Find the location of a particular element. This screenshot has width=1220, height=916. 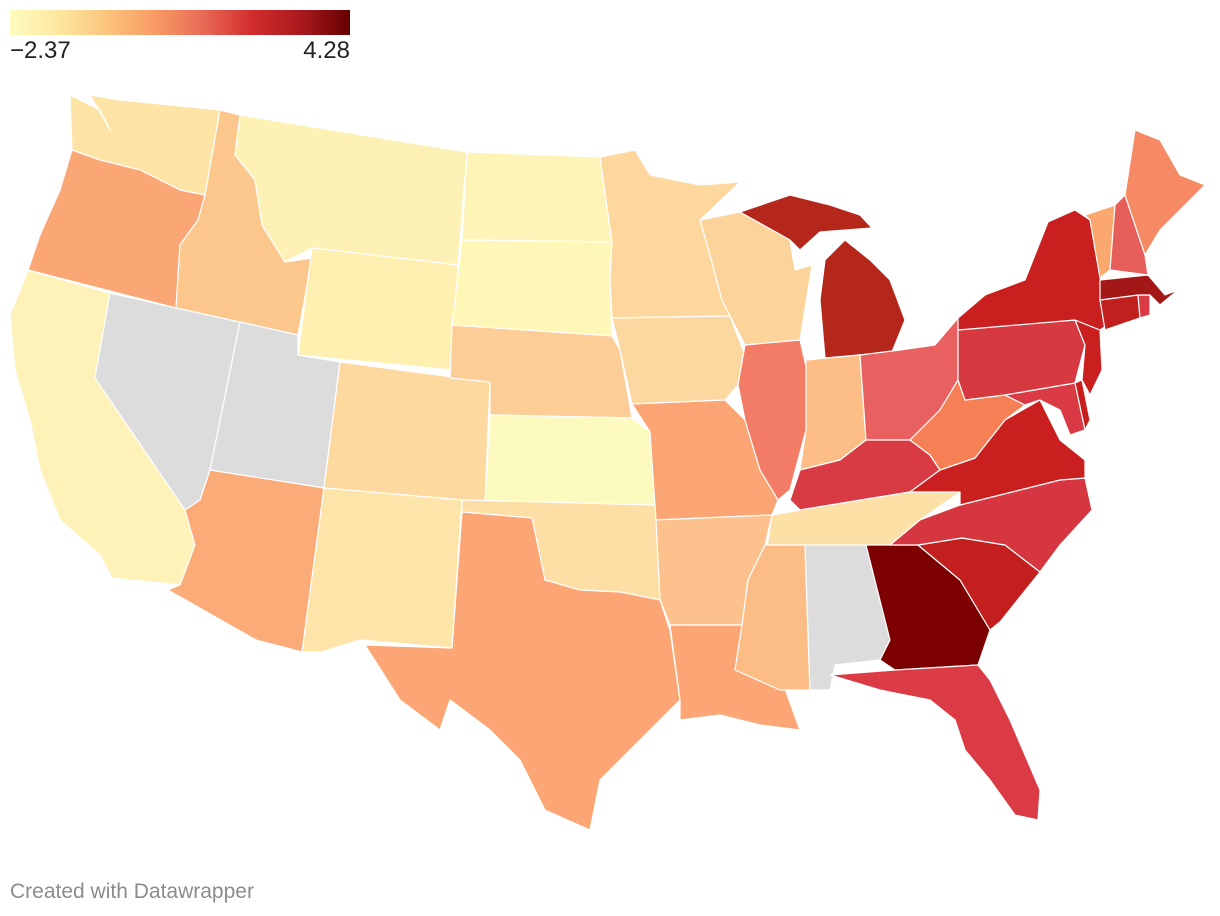

state-MA is located at coordinates (1139, 290).